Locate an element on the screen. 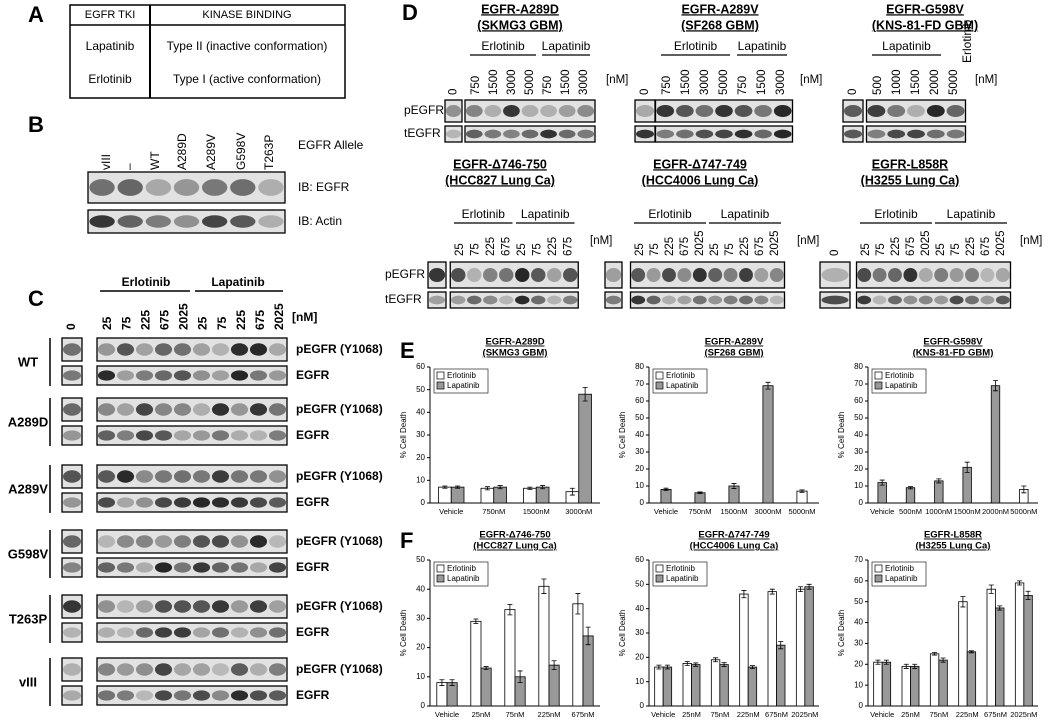 This screenshot has height=726, width=1050. lane-label: WT is located at coordinates (155, 160).